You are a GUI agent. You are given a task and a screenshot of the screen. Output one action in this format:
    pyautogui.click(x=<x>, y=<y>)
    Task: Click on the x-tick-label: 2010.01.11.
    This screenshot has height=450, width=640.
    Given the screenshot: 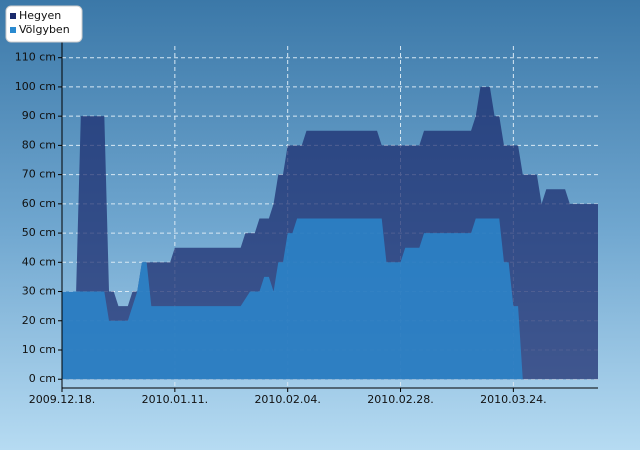 What is the action you would take?
    pyautogui.click(x=175, y=399)
    